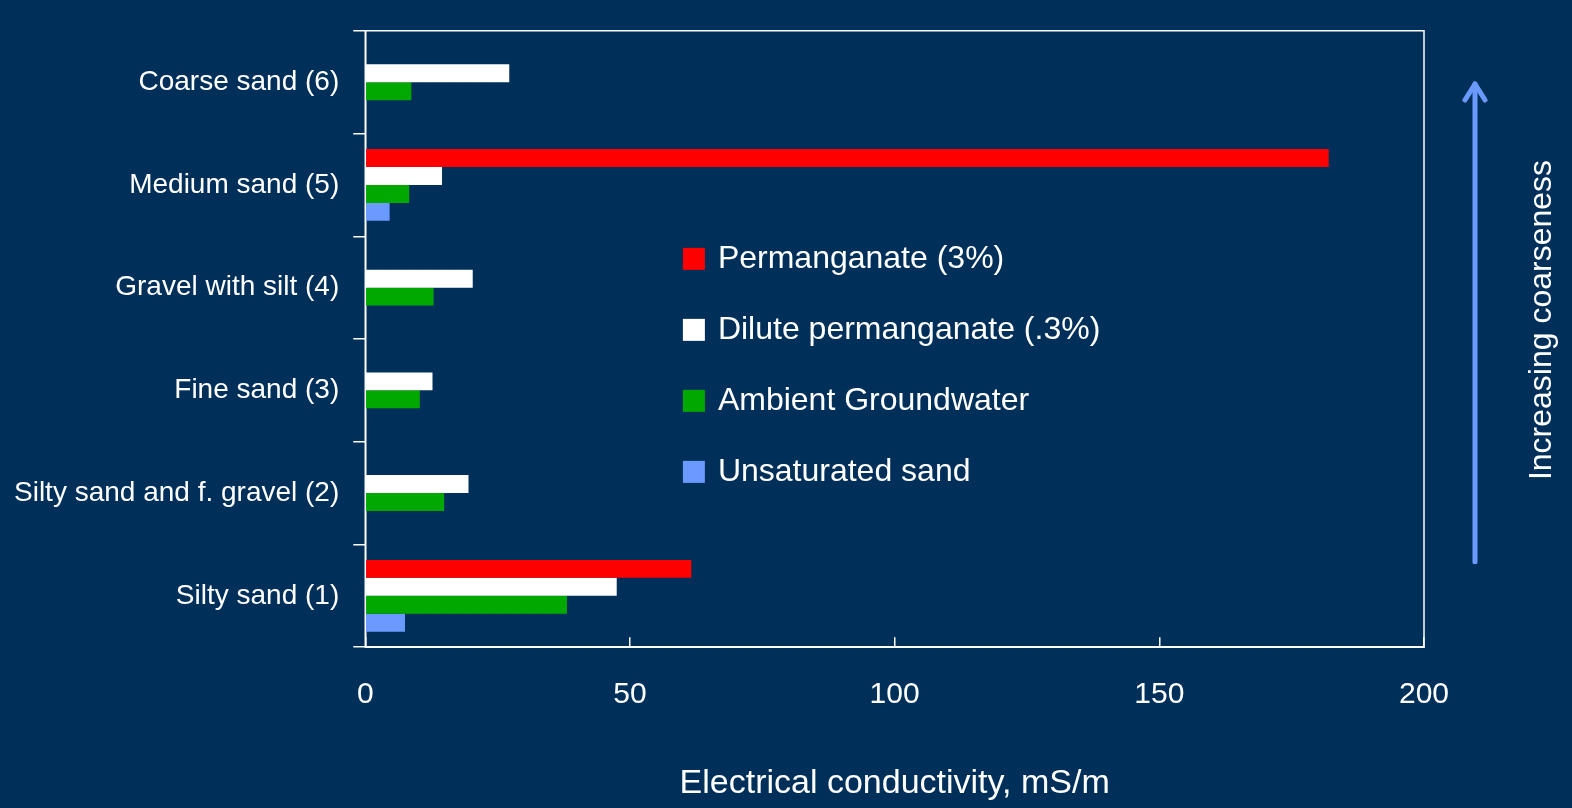 The image size is (1572, 808). What do you see at coordinates (630, 693) in the screenshot?
I see `x-tick-label: 50` at bounding box center [630, 693].